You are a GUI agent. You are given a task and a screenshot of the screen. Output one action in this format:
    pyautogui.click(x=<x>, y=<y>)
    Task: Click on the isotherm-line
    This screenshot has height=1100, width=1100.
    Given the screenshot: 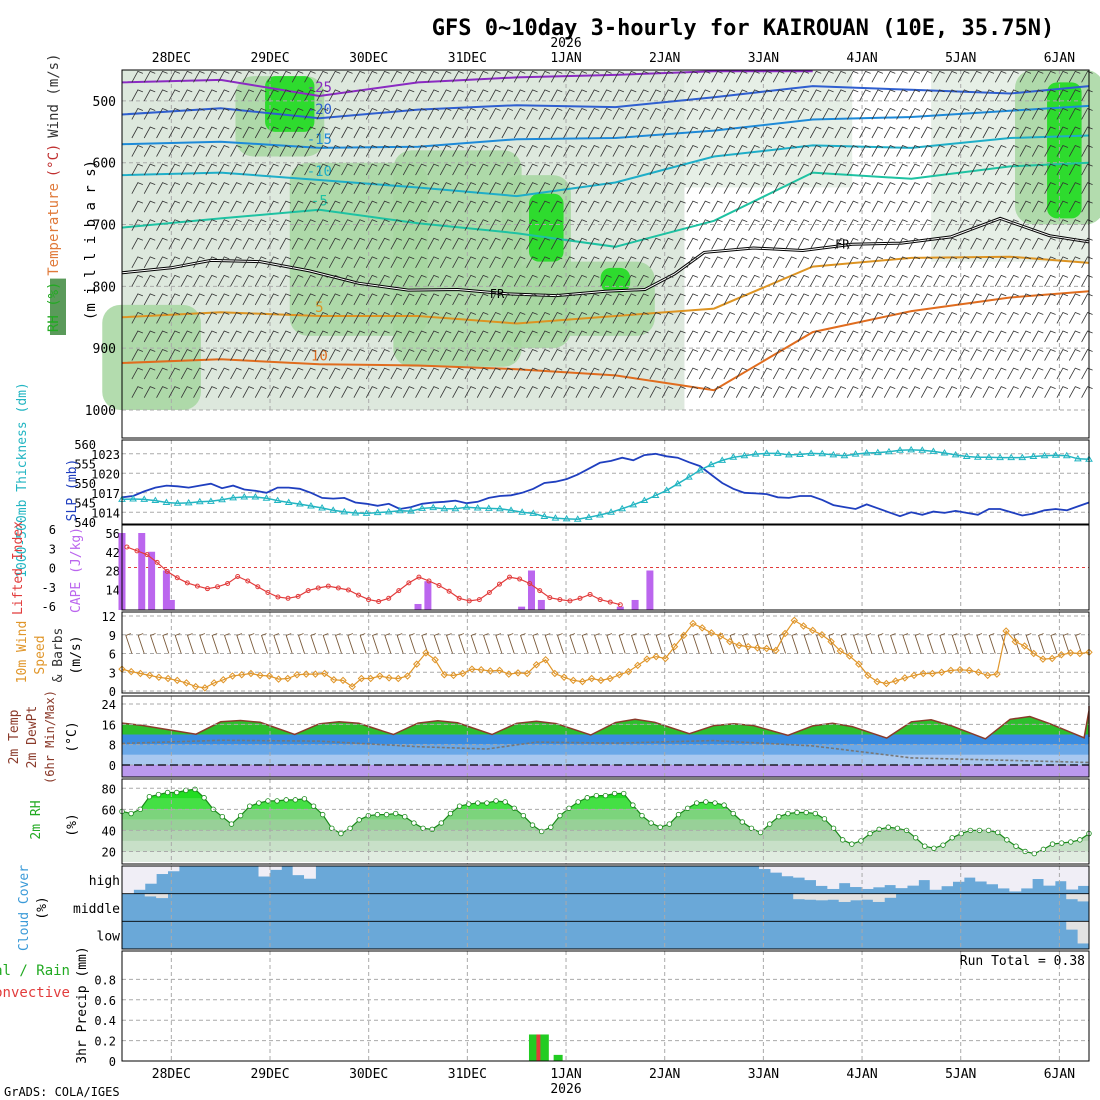 What is the action you would take?
    pyautogui.click(x=605, y=341)
    